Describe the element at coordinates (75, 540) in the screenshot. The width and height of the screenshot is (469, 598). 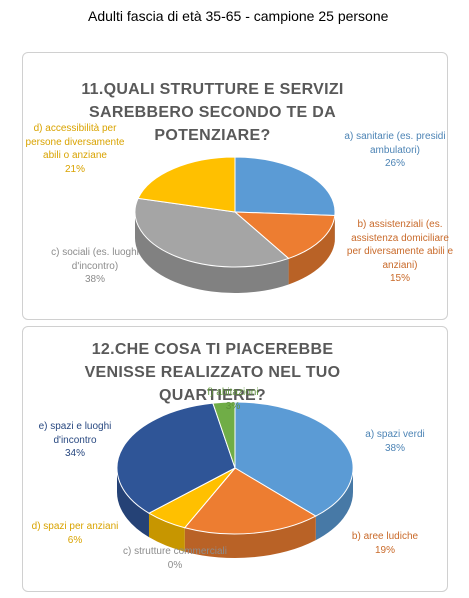
I see `slice-value-label: 6%` at that location.